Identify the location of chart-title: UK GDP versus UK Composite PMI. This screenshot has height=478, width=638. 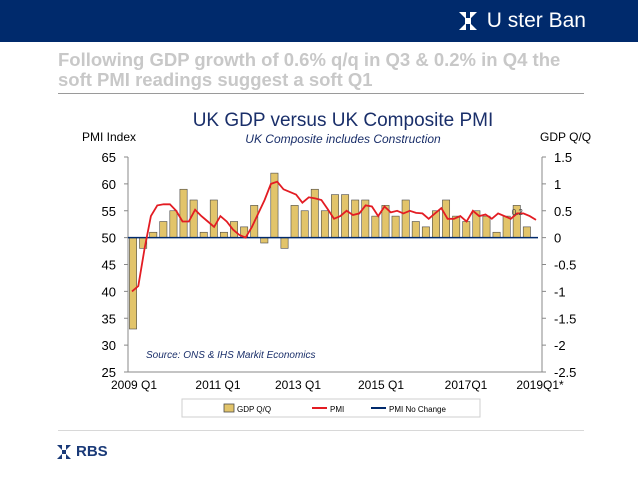
(343, 120).